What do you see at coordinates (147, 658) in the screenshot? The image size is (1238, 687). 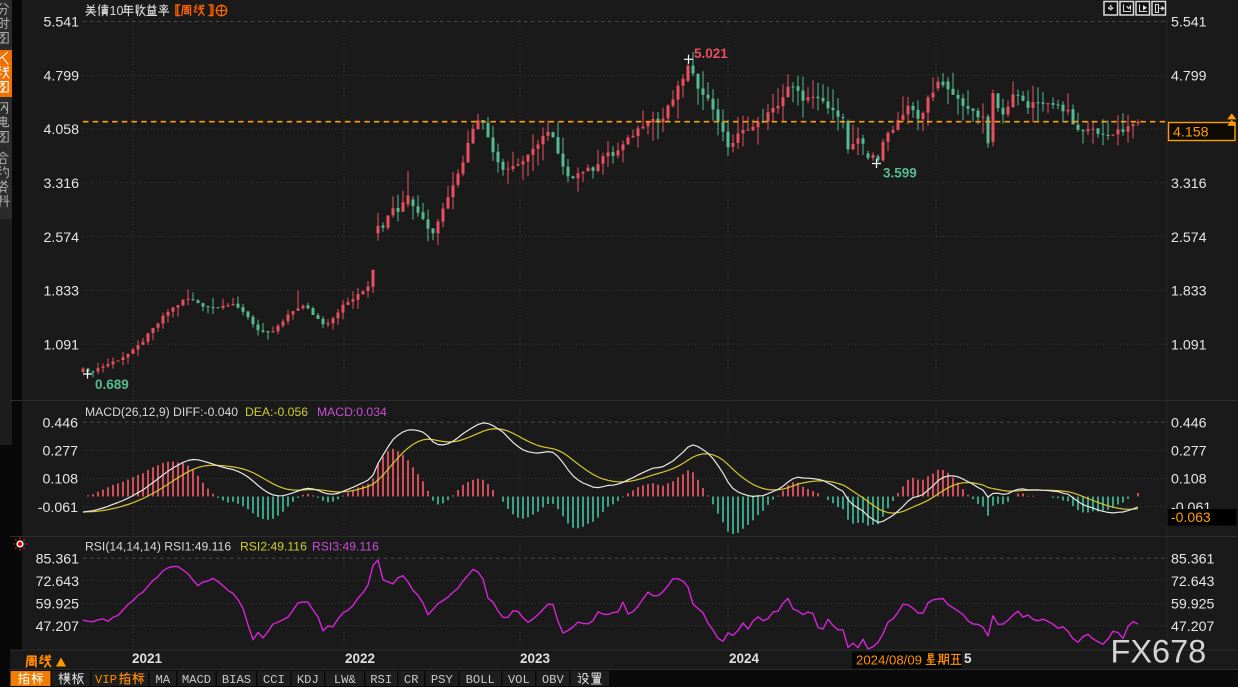 I see `svg-text: 2021` at bounding box center [147, 658].